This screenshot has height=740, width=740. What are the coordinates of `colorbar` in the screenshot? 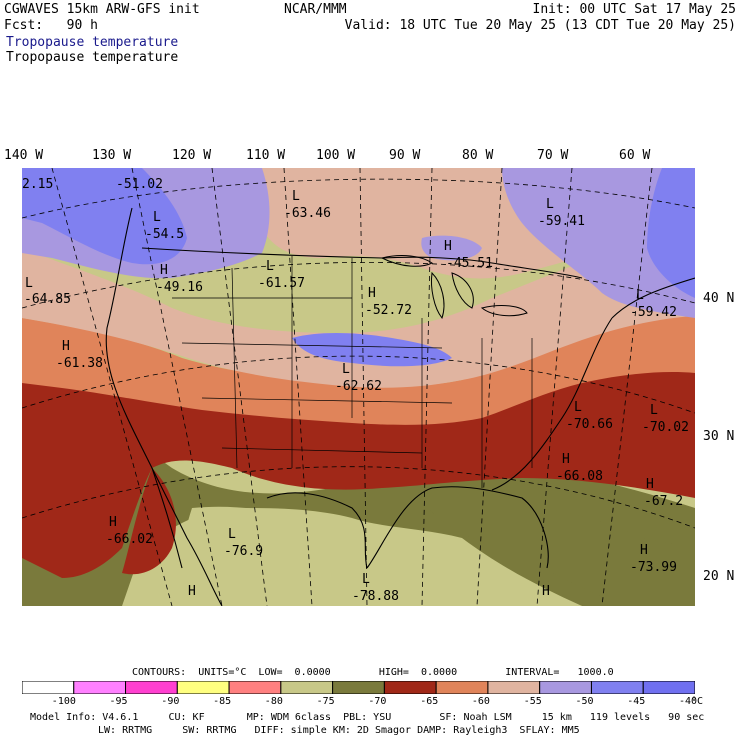 It's located at (358, 687).